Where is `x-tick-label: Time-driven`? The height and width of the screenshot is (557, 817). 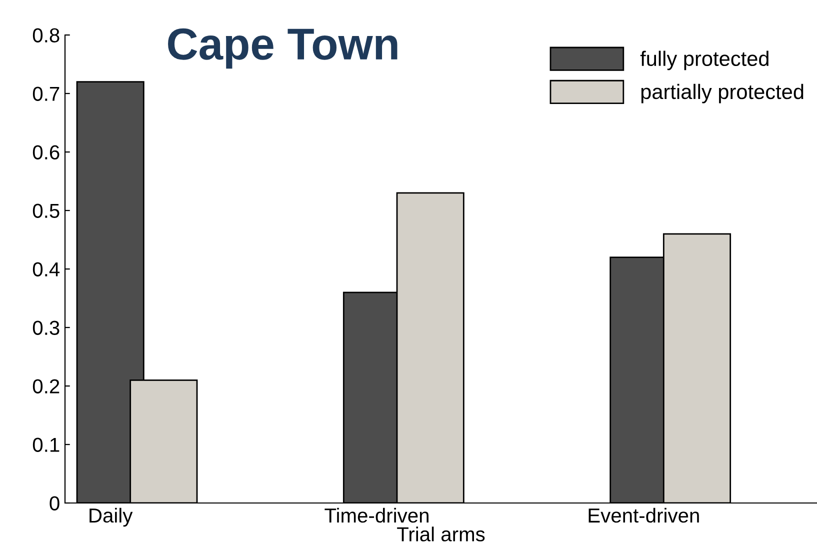
x-tick-label: Time-driven is located at coordinates (376, 515).